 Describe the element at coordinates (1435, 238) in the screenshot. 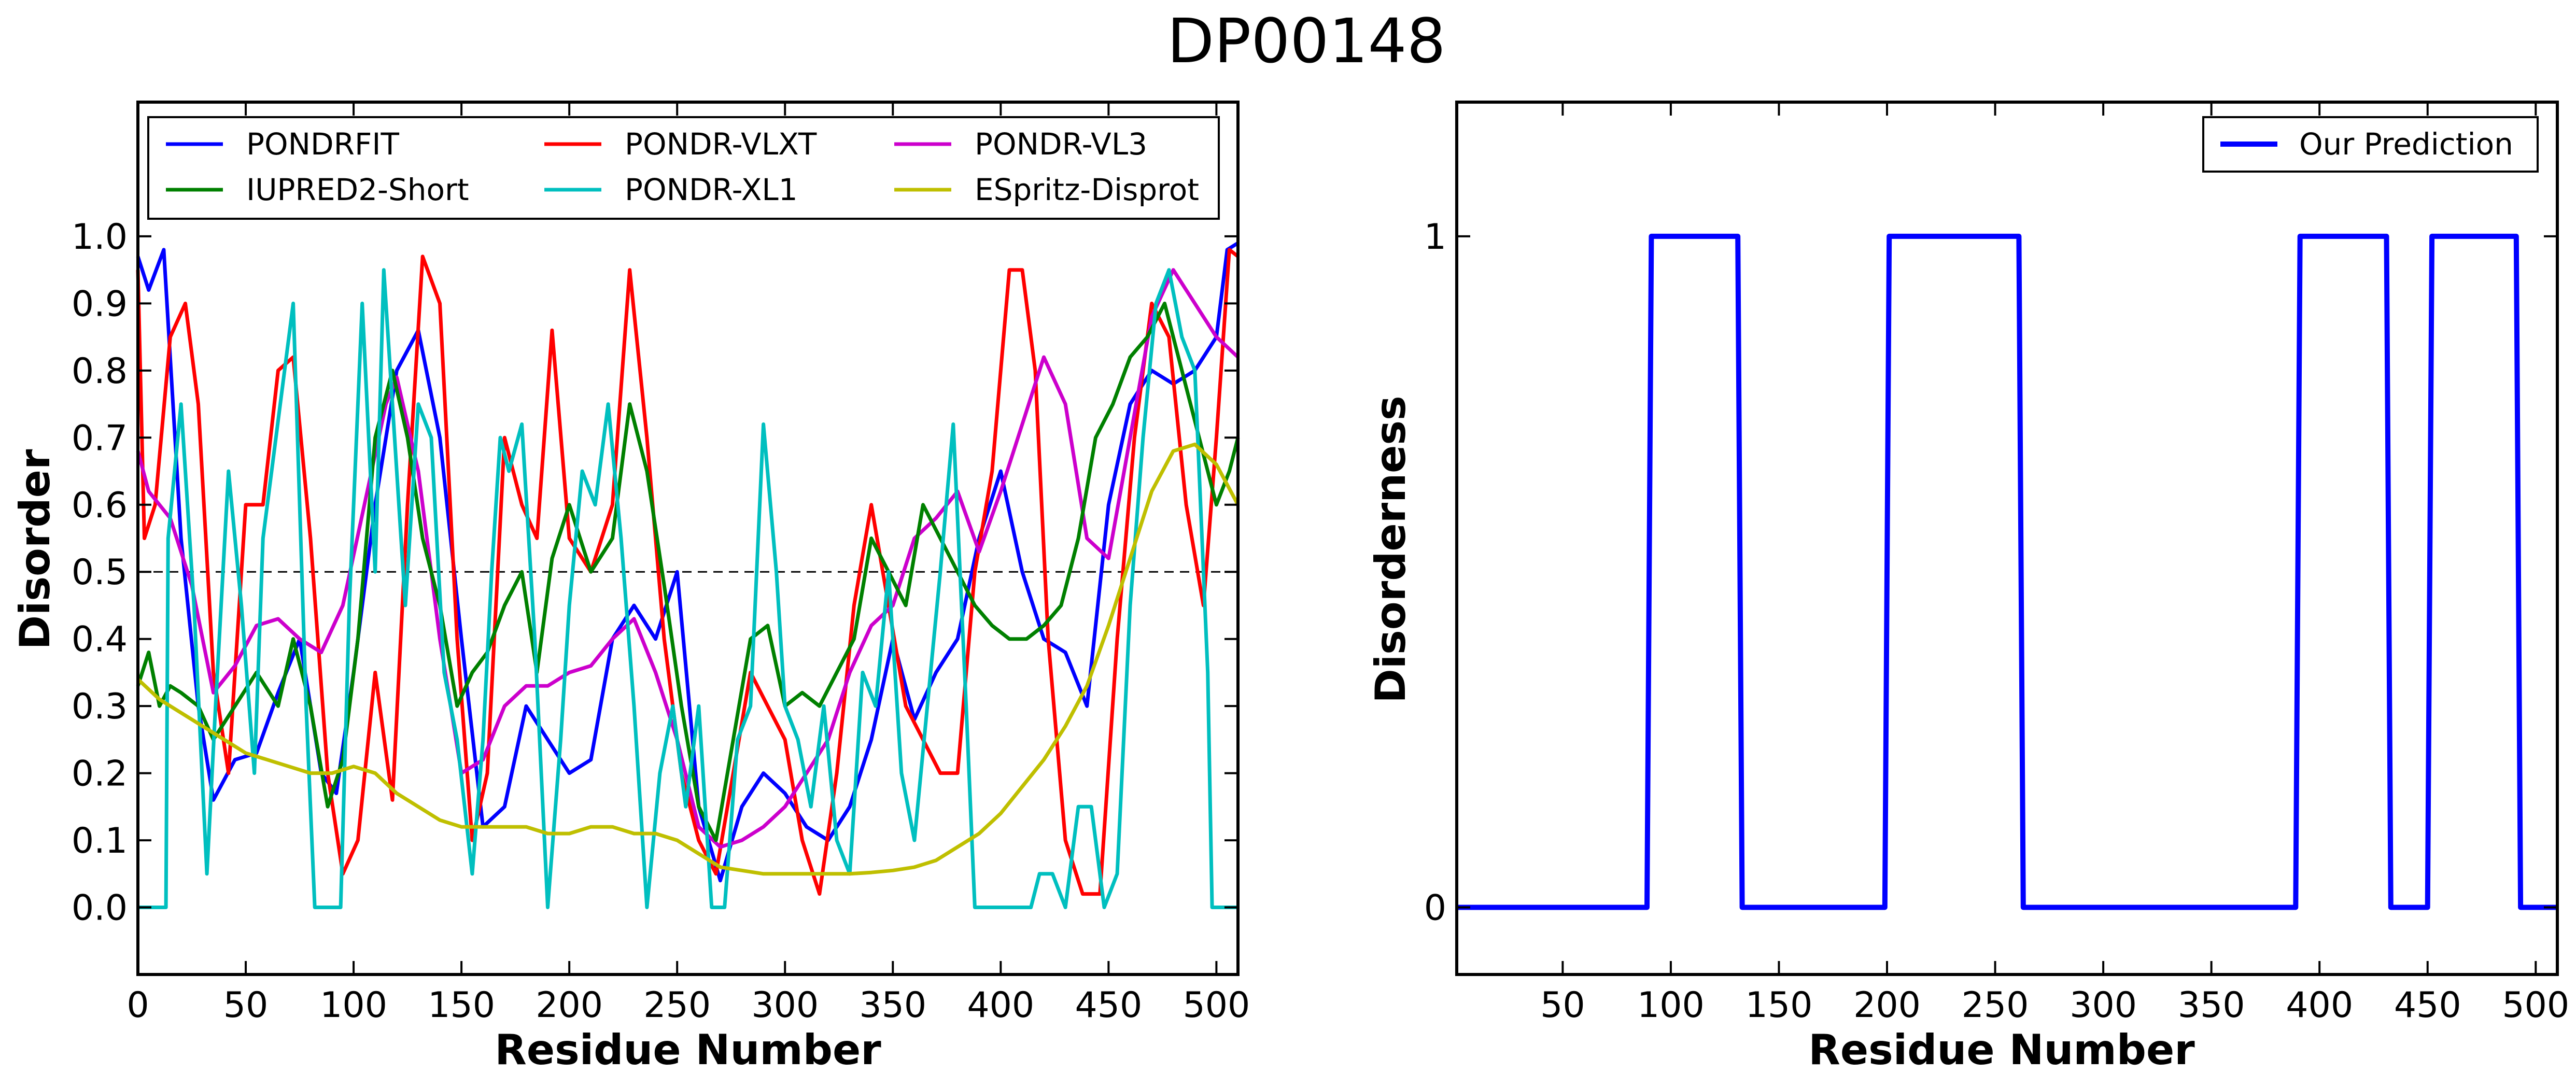

I see `y-tick-label: 1` at that location.